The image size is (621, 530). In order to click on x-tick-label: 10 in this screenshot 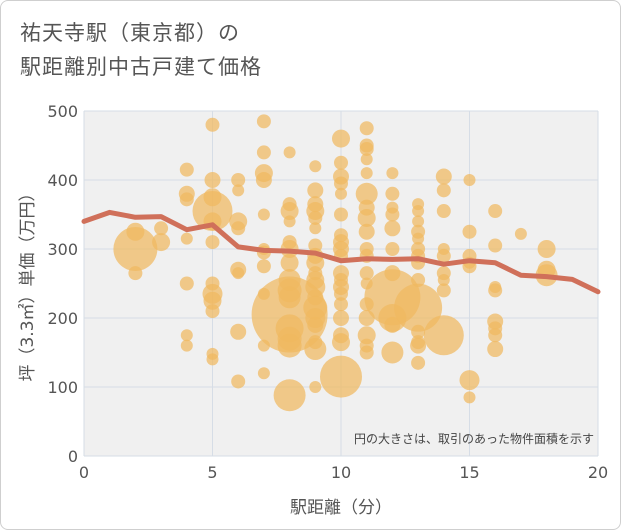, I will do `click(341, 472)`.